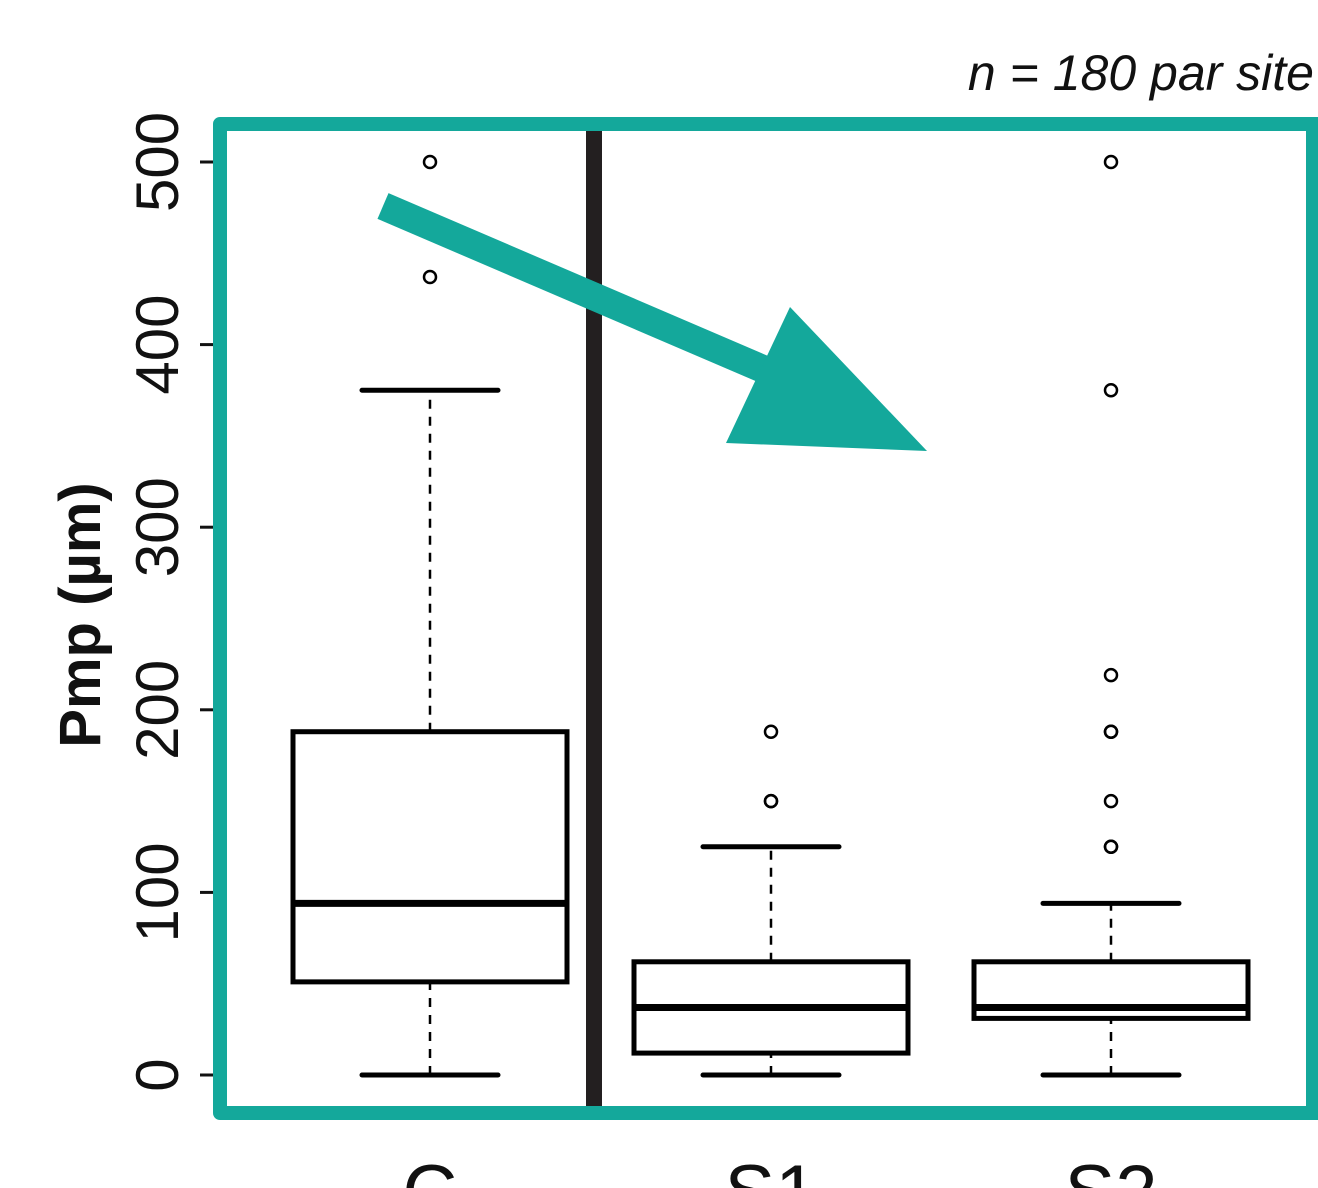 The width and height of the screenshot is (1318, 1188). What do you see at coordinates (157, 162) in the screenshot?
I see `y-tick-label-500: 500` at bounding box center [157, 162].